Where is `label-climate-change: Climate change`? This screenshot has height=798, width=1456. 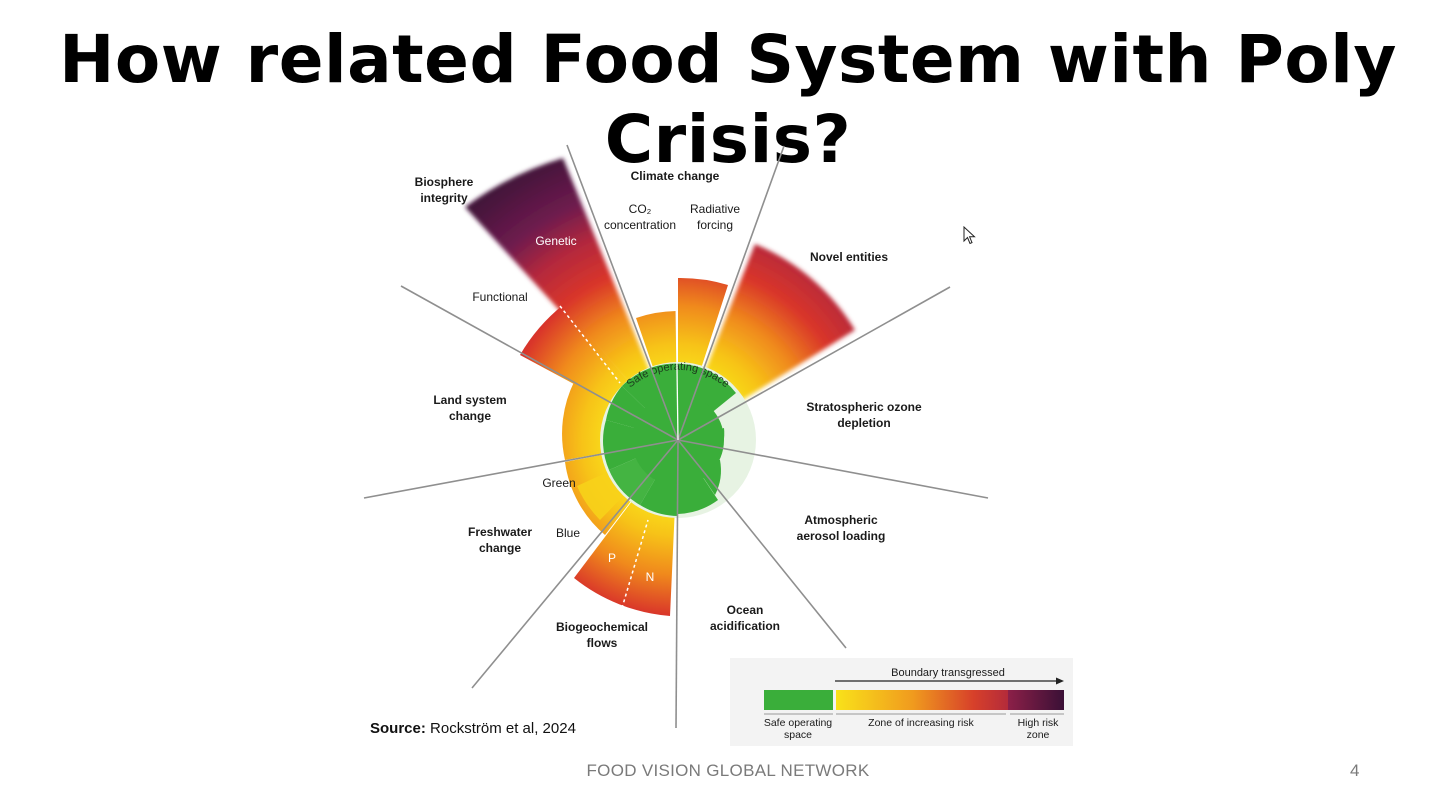 label-climate-change: Climate change is located at coordinates (675, 176).